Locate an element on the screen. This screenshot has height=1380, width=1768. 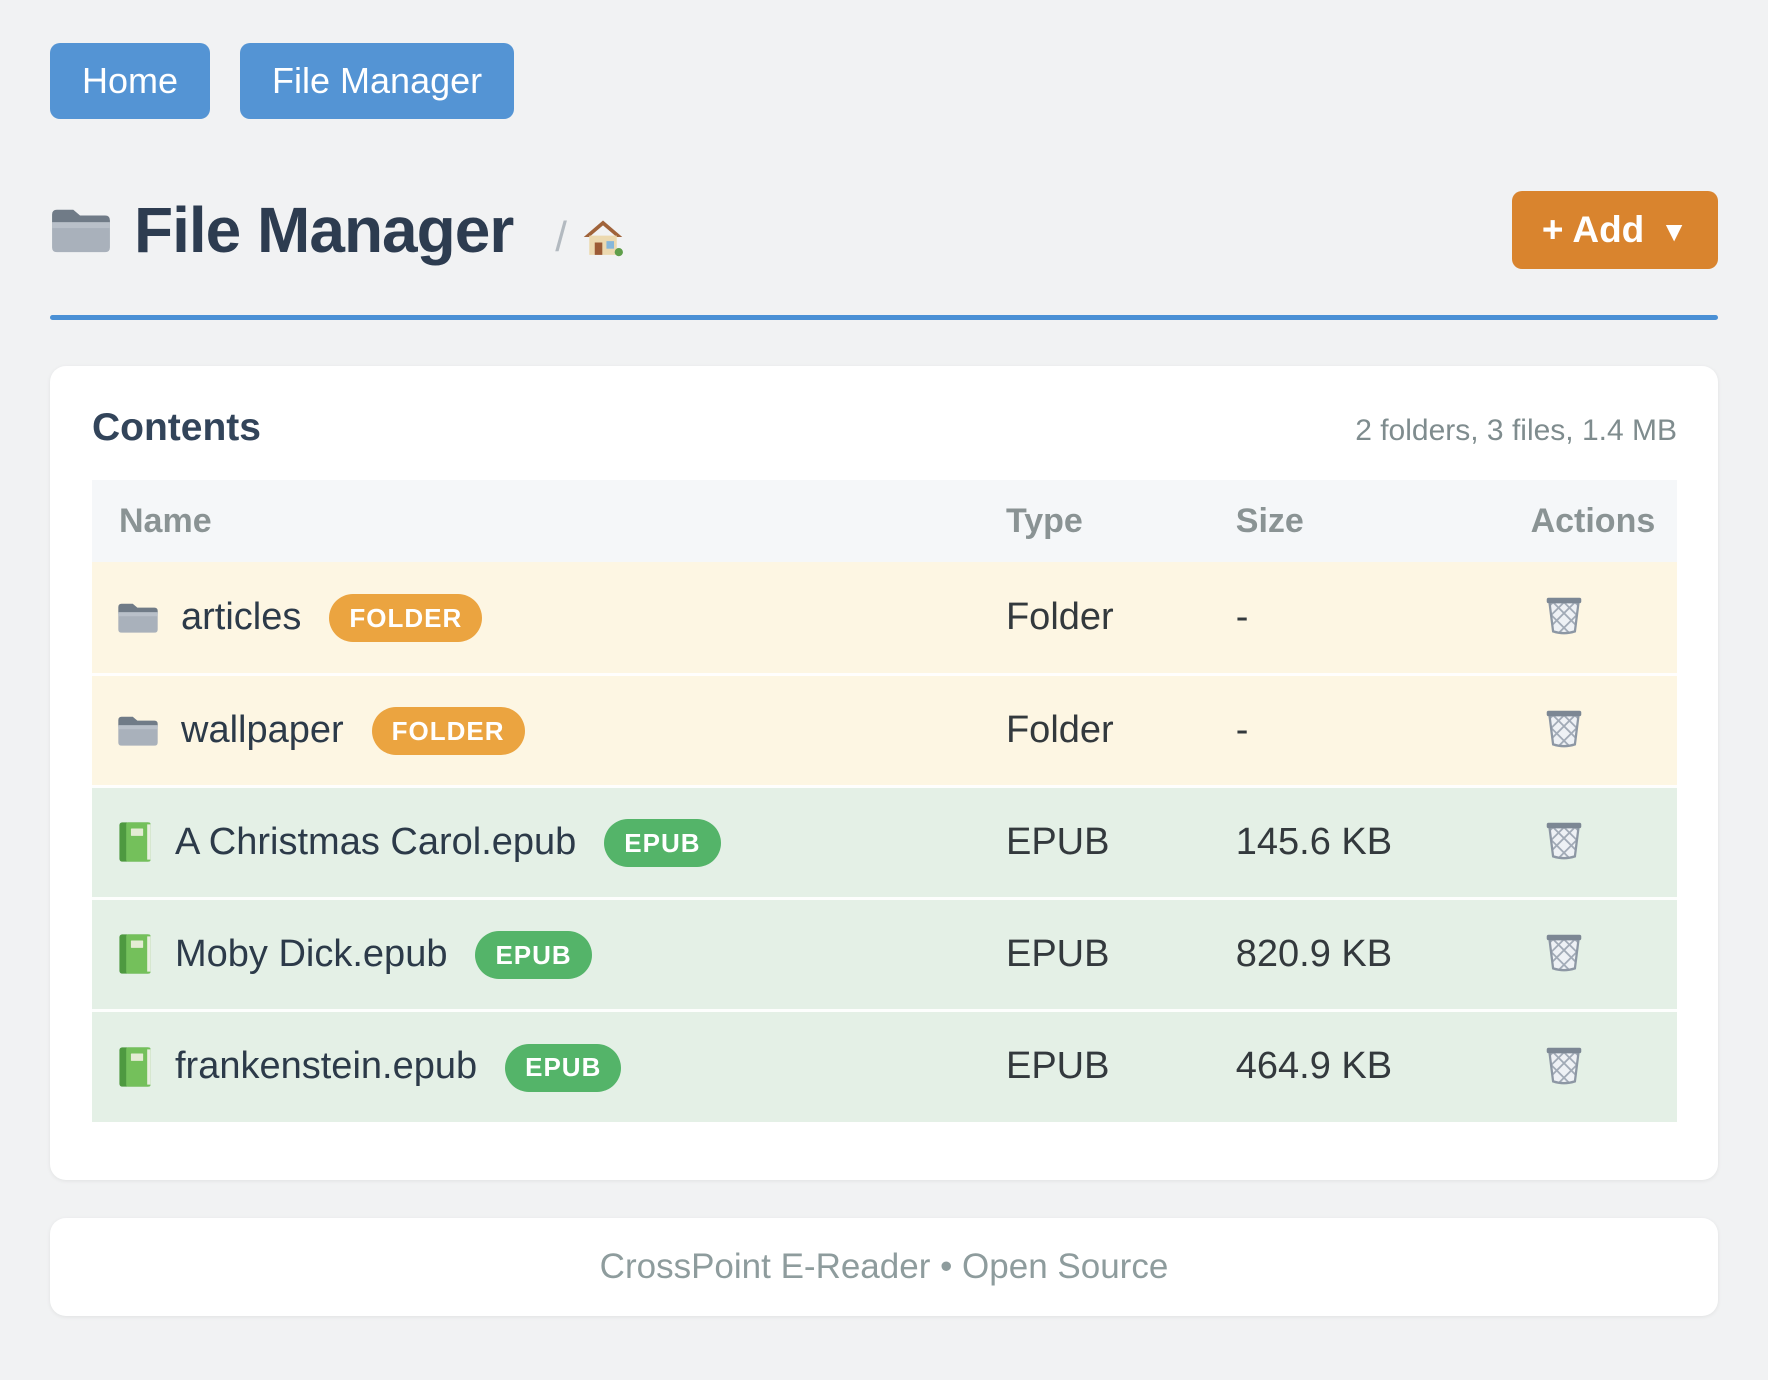
table-row-moby-dick: Moby Dick.epub EPUB EPUB 820.9 KB is located at coordinates (884, 954).